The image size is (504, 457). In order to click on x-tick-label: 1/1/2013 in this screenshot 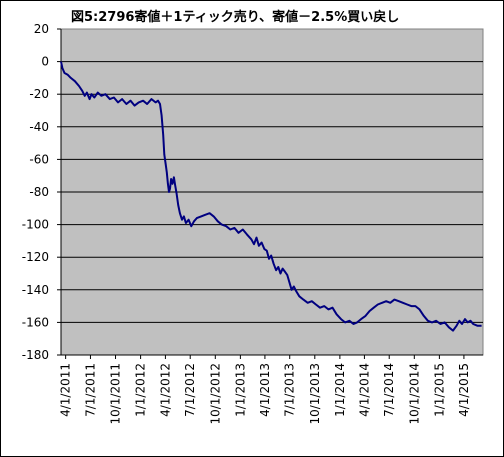, I will do `click(240, 390)`.